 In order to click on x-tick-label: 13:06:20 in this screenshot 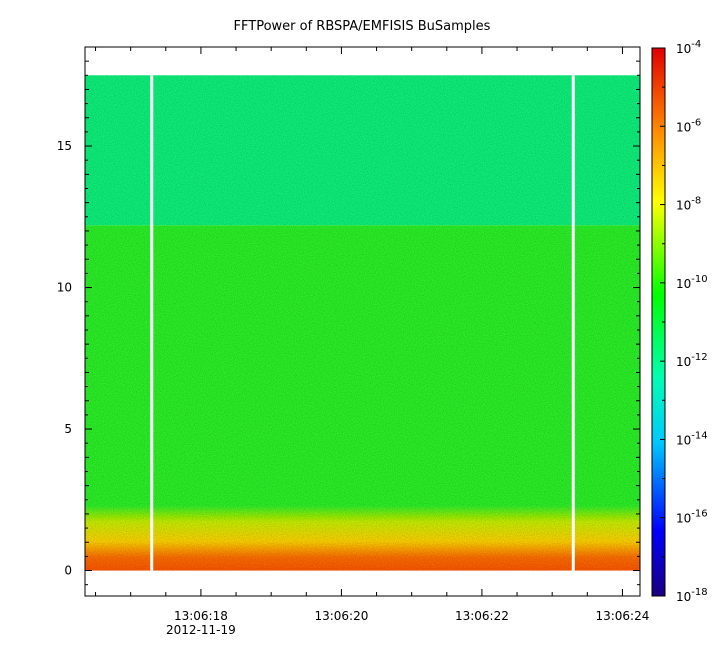, I will do `click(341, 616)`.